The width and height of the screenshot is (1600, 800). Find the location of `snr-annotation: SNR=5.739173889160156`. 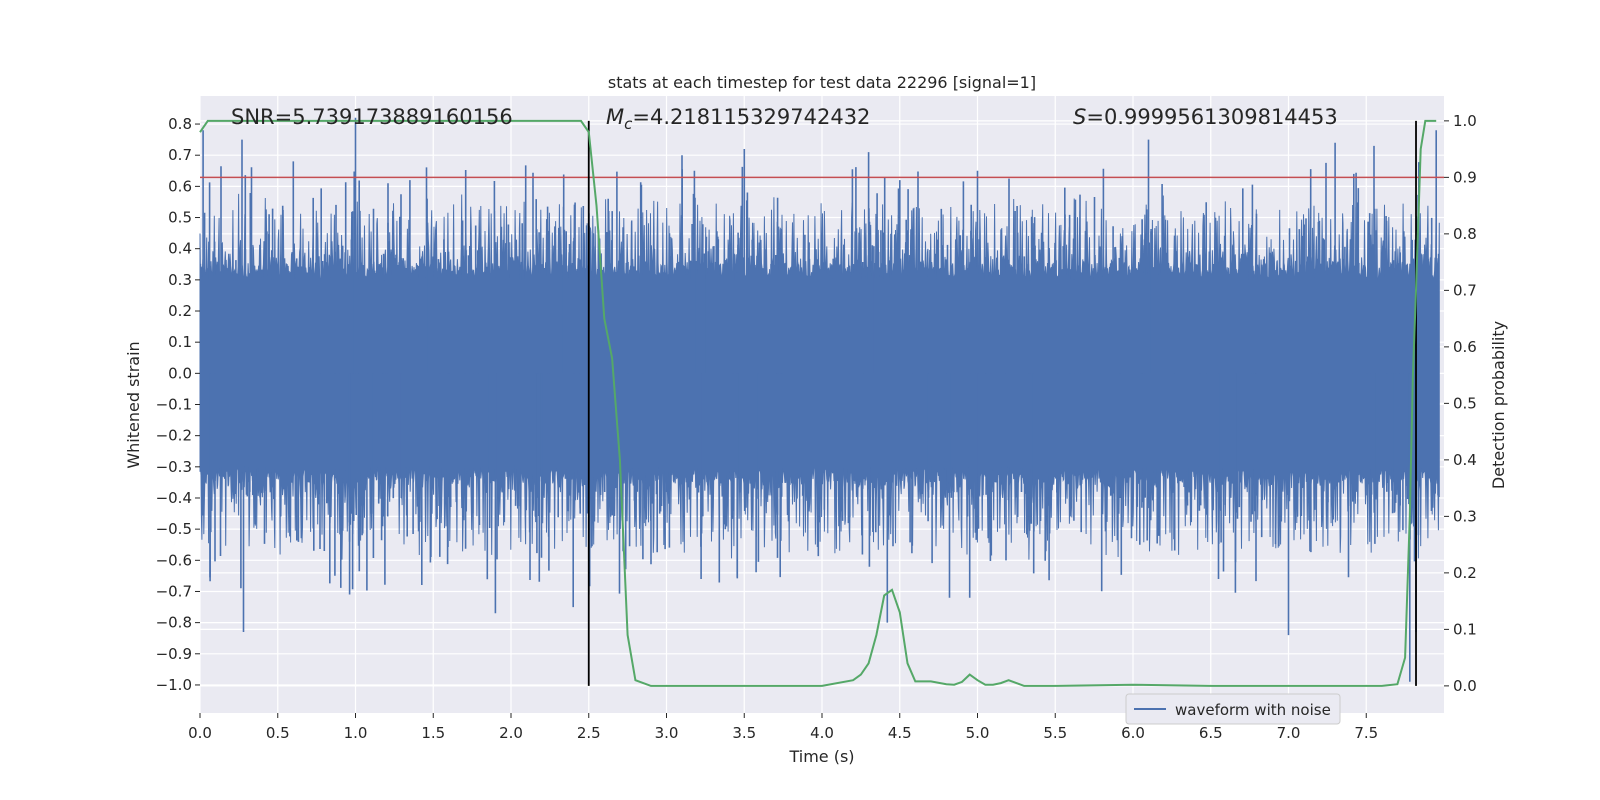

snr-annotation: SNR=5.739173889160156 is located at coordinates (372, 117).